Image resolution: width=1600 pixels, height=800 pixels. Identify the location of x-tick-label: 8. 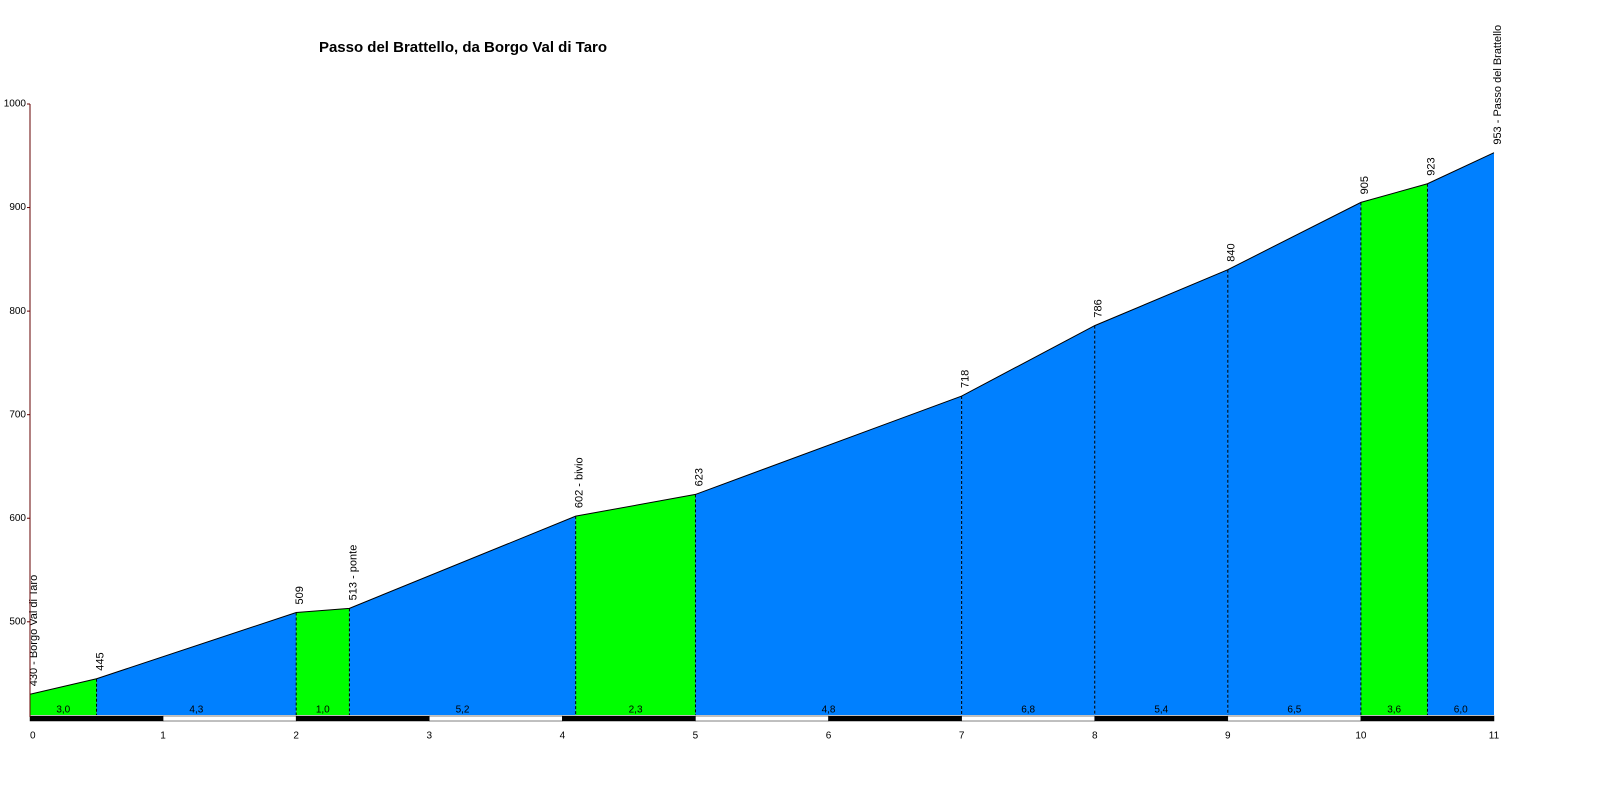
(1095, 736).